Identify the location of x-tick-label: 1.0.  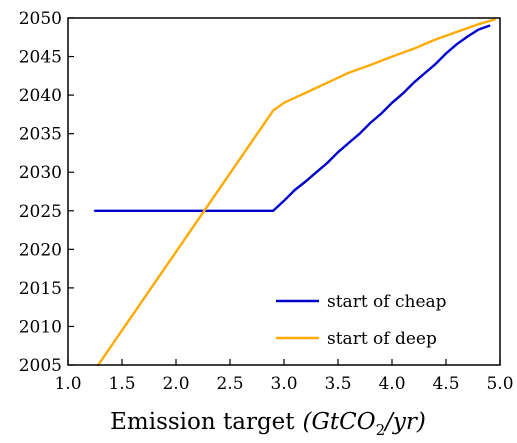
(67, 384).